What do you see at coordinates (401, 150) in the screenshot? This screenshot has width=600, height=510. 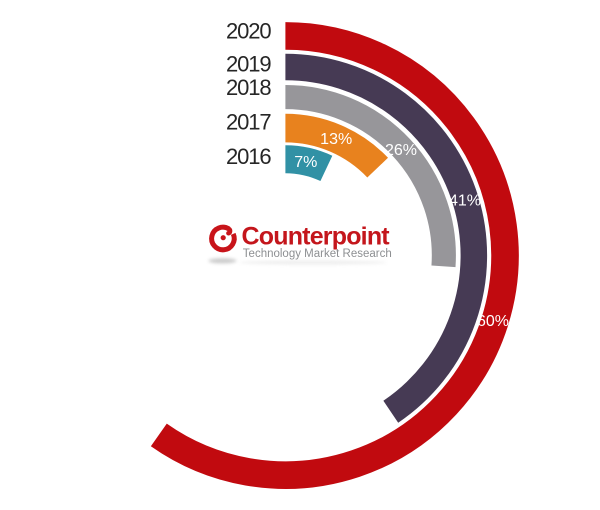 I see `svg-text: 26%` at bounding box center [401, 150].